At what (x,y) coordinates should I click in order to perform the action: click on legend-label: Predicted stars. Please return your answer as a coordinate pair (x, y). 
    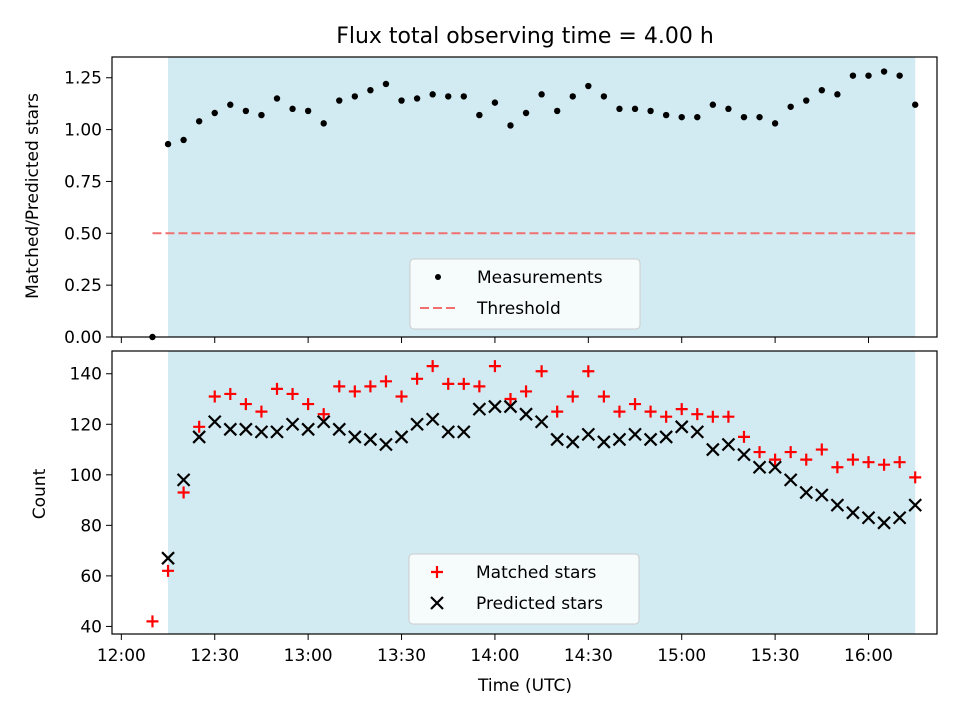
    Looking at the image, I should click on (539, 604).